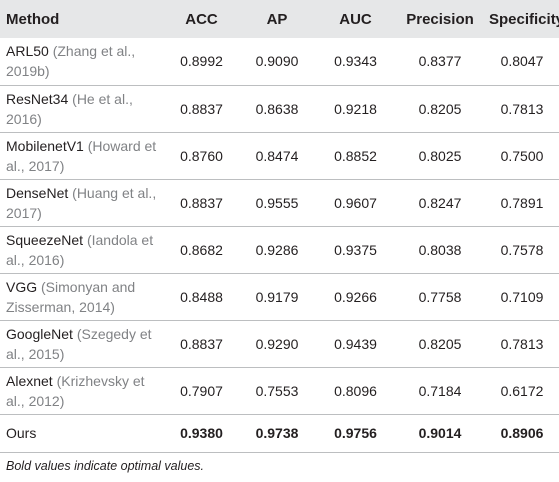  What do you see at coordinates (39, 333) in the screenshot?
I see `method-name: GoogleNet` at bounding box center [39, 333].